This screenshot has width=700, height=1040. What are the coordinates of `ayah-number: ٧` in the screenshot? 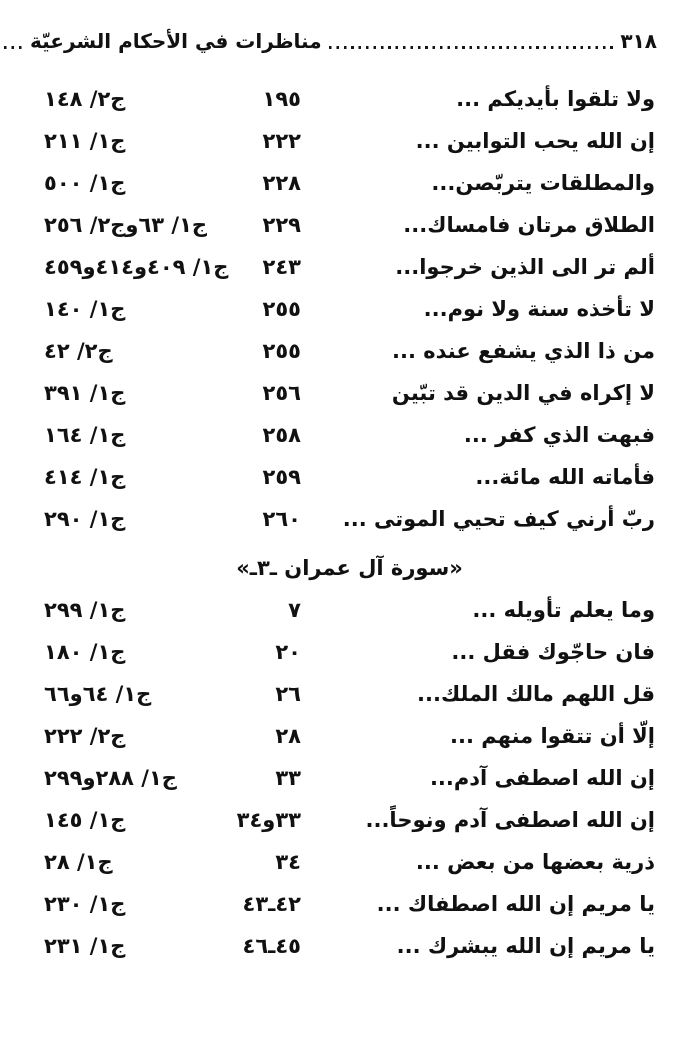 It's located at (294, 610).